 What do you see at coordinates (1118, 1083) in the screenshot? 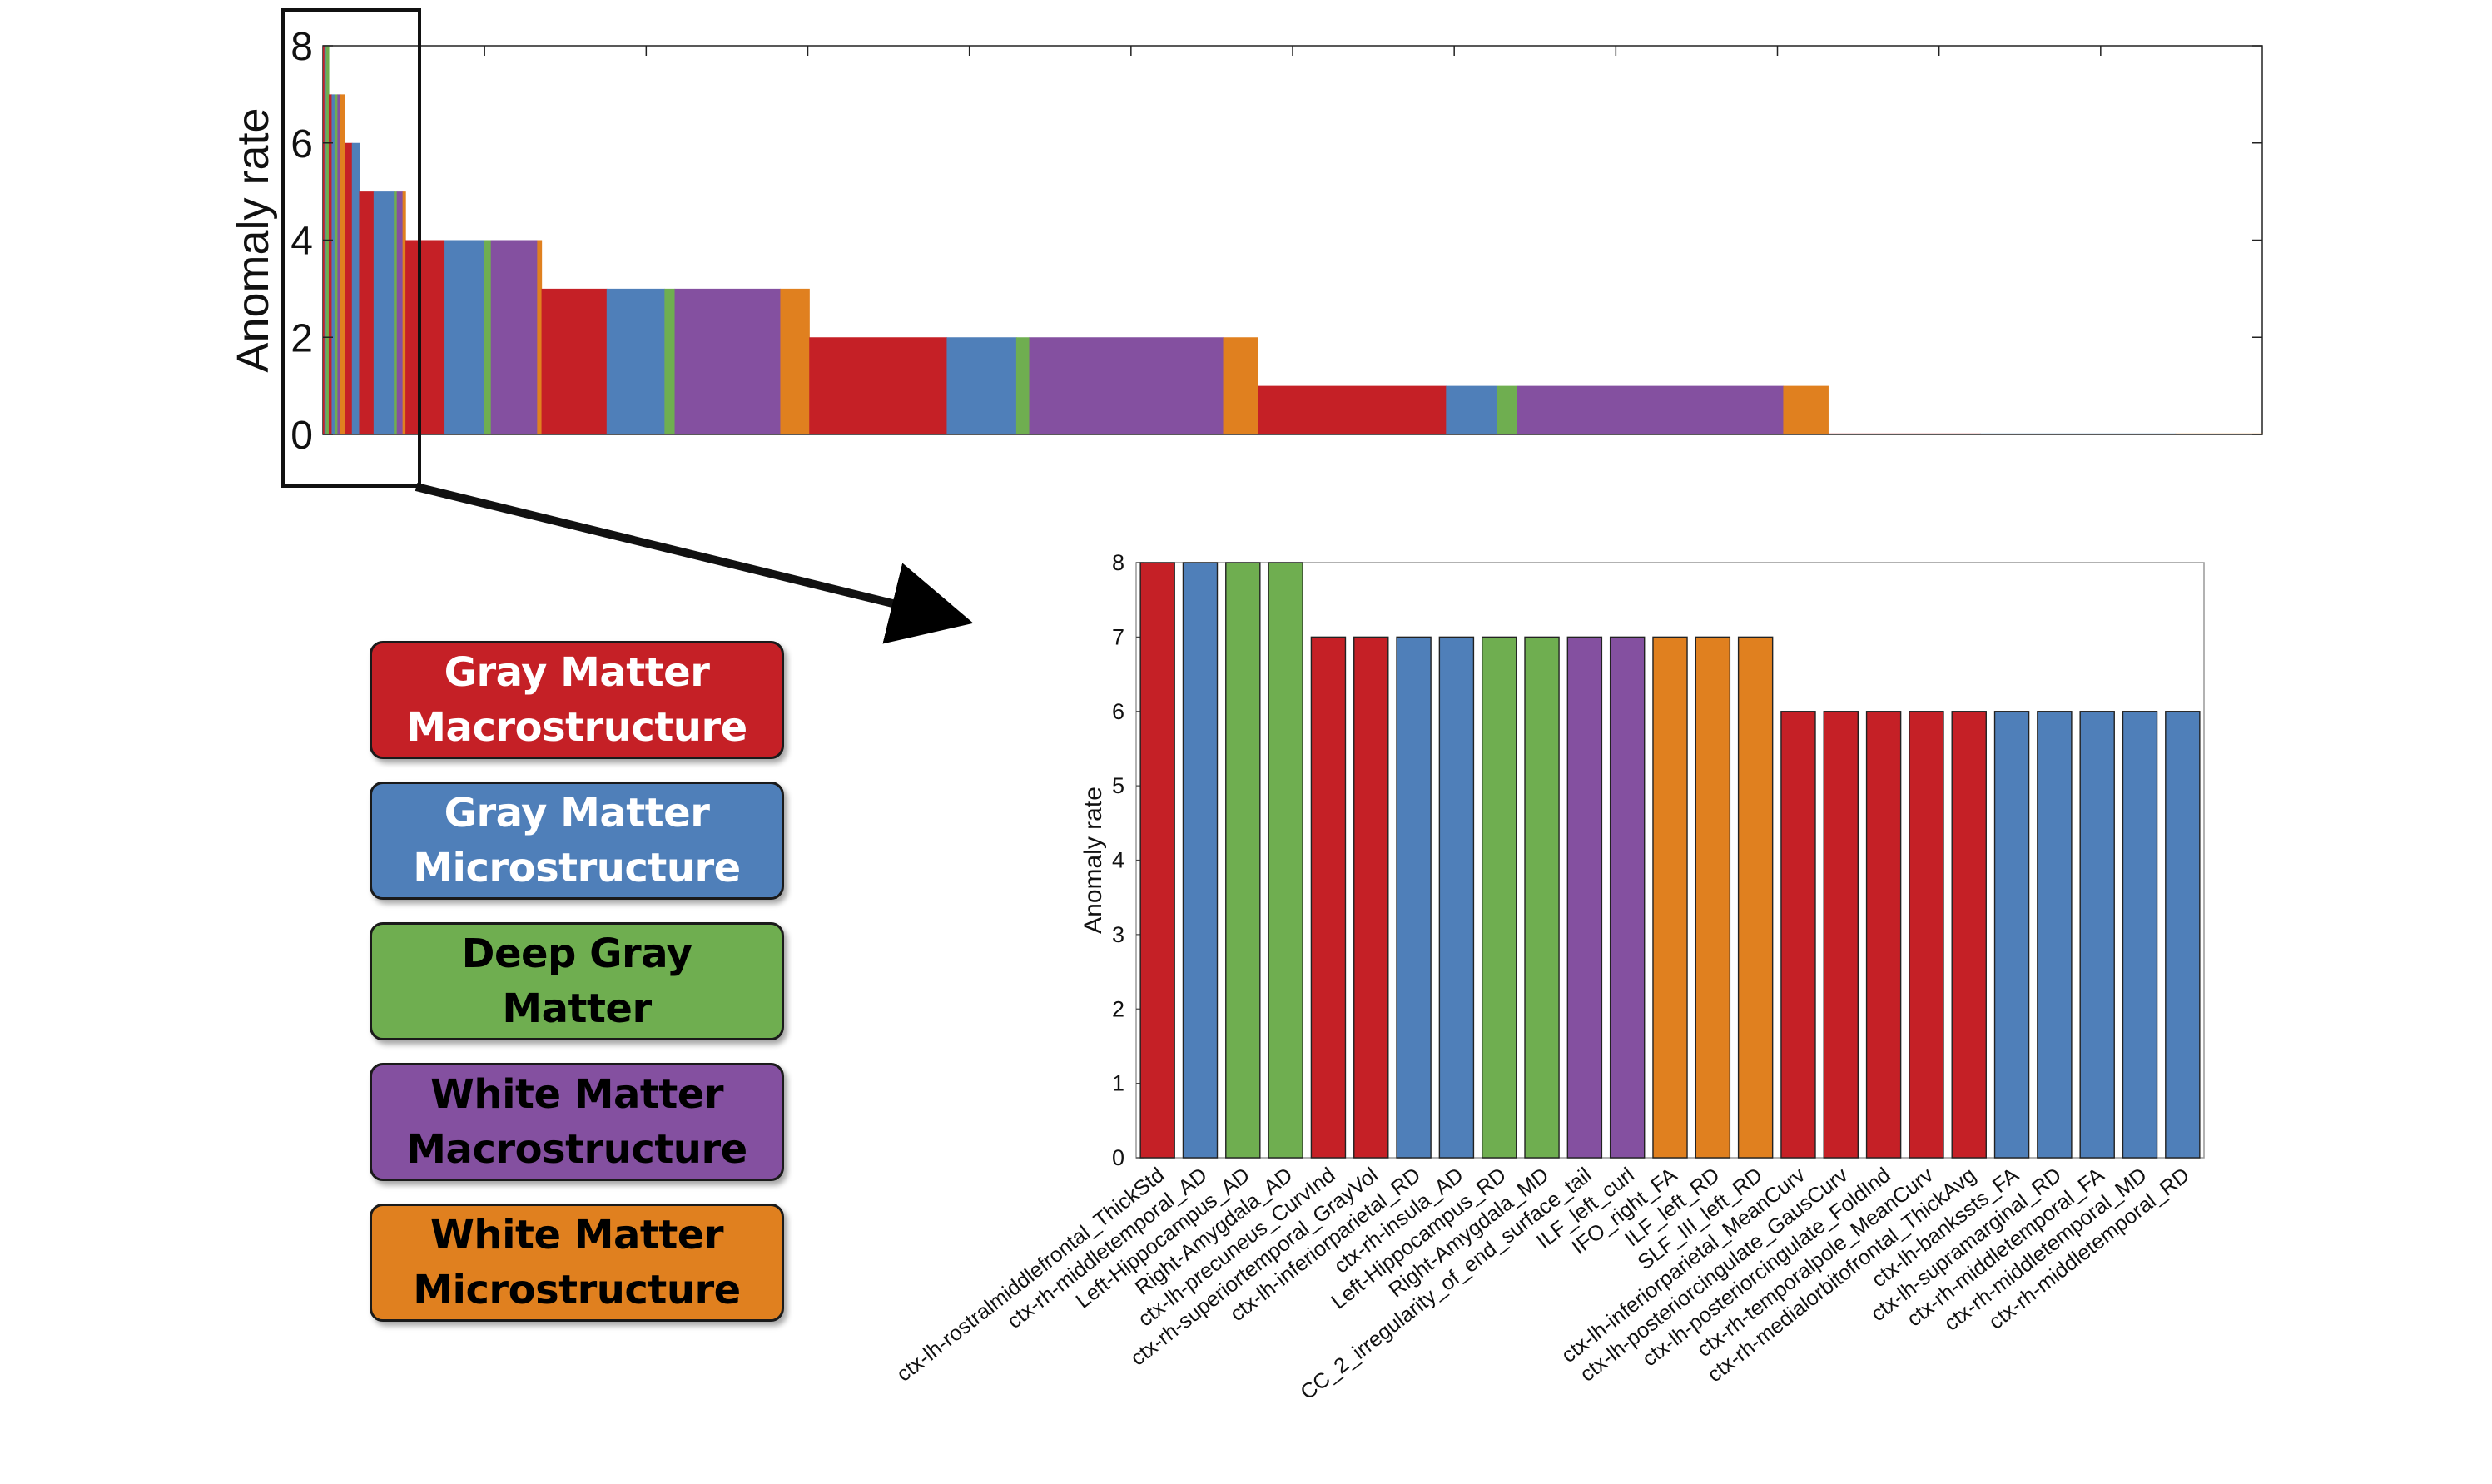
I see `y-tick-label: 1` at bounding box center [1118, 1083].